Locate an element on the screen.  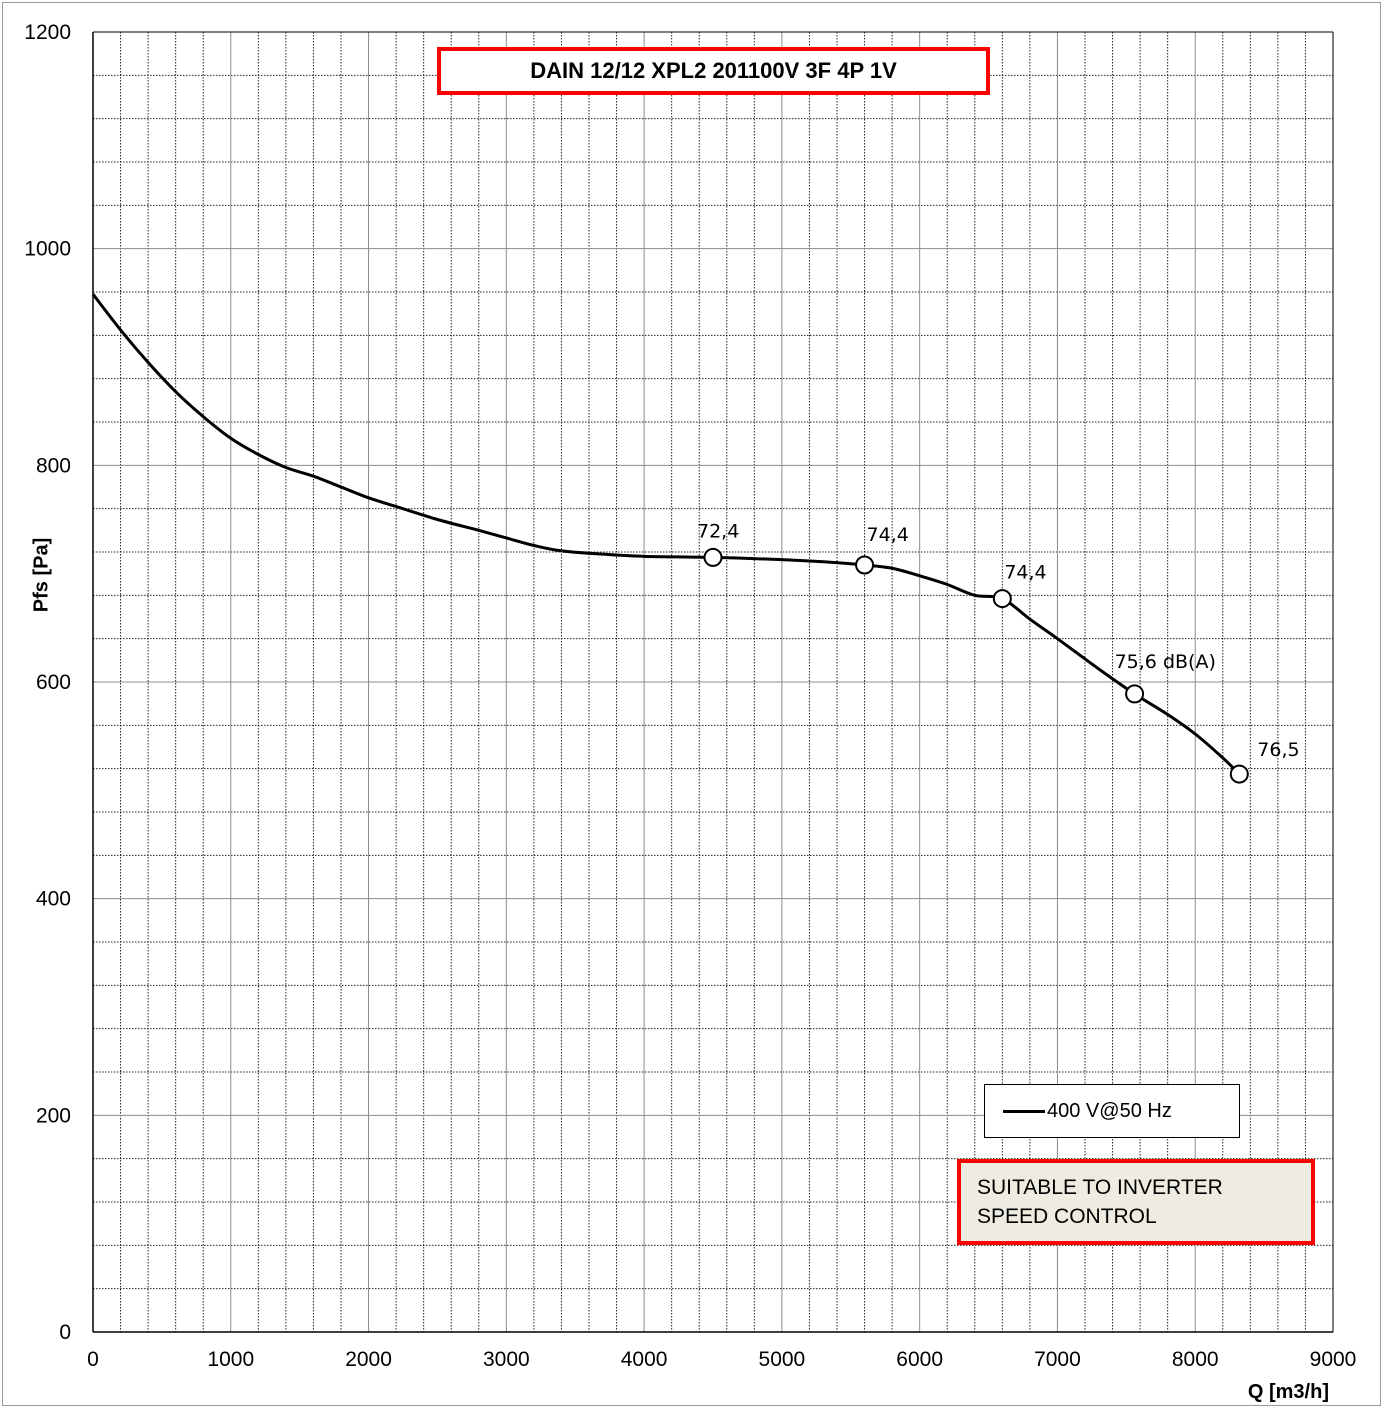
inverter-note: SUITABLE TO INVERTER SPEED CONTROL is located at coordinates (1136, 1202).